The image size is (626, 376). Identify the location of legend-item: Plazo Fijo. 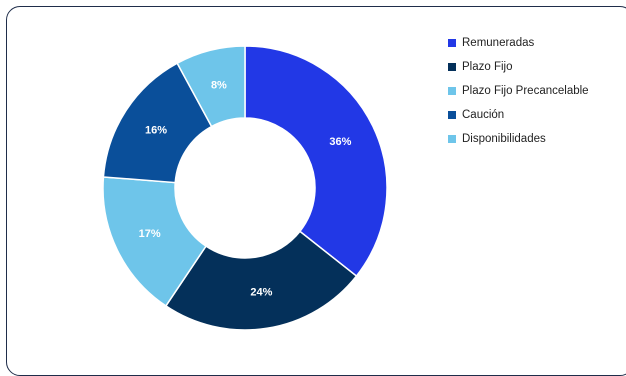
(518, 67).